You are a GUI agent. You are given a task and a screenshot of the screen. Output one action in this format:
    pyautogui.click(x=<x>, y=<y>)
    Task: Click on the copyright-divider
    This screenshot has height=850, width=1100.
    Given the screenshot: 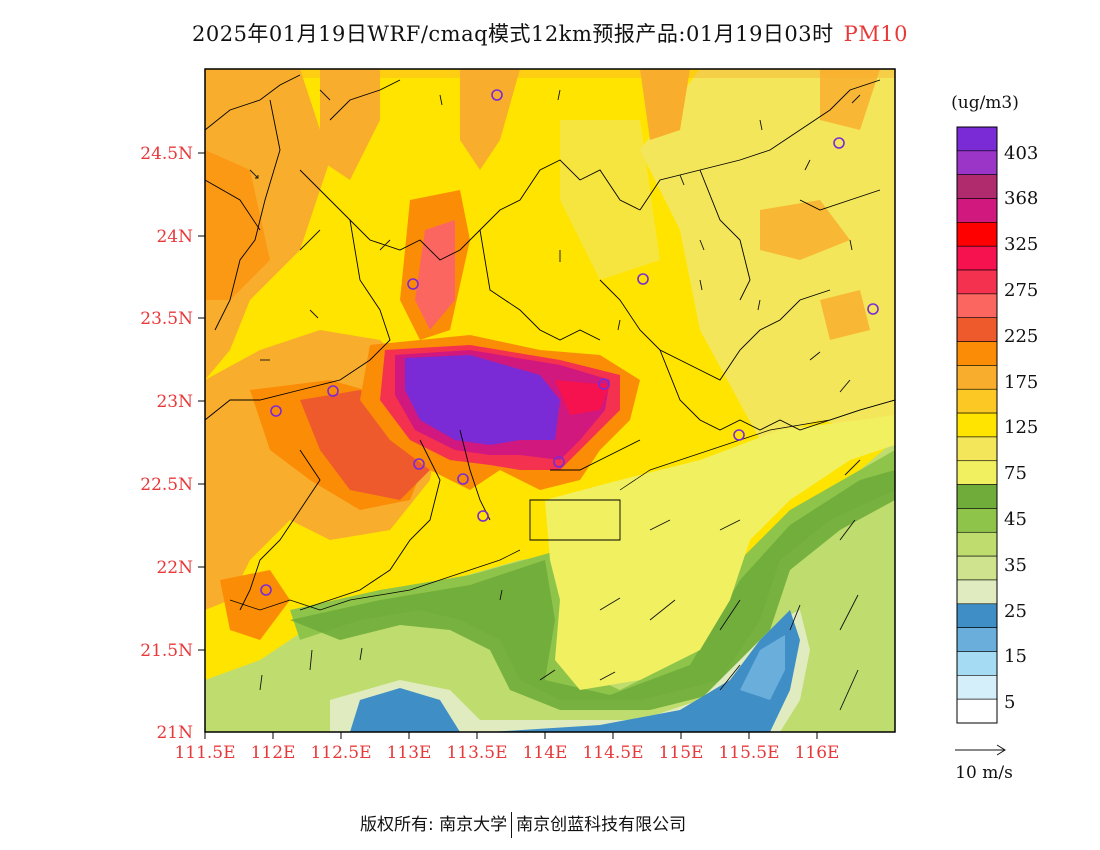 What is the action you would take?
    pyautogui.click(x=512, y=825)
    